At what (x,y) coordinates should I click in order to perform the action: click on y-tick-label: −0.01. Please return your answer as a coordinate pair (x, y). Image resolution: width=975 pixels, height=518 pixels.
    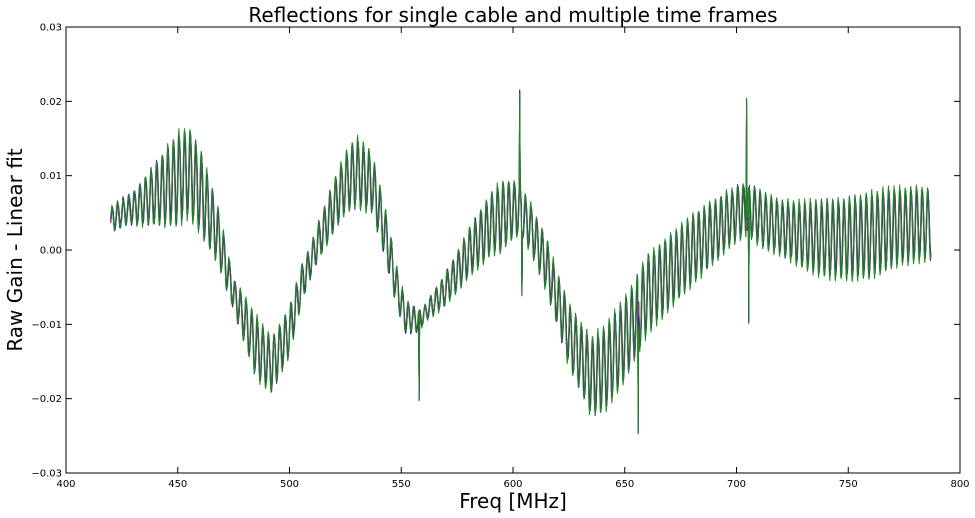
    Looking at the image, I should click on (46, 325).